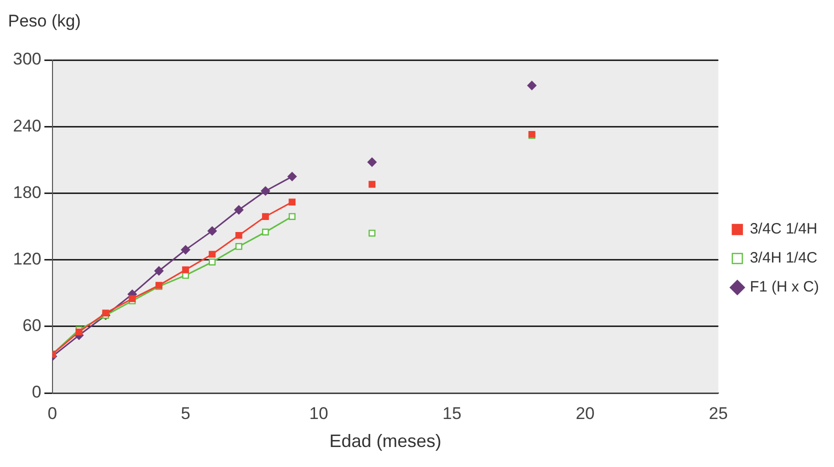 This screenshot has width=834, height=467. I want to click on x-tick-label: 0, so click(53, 413).